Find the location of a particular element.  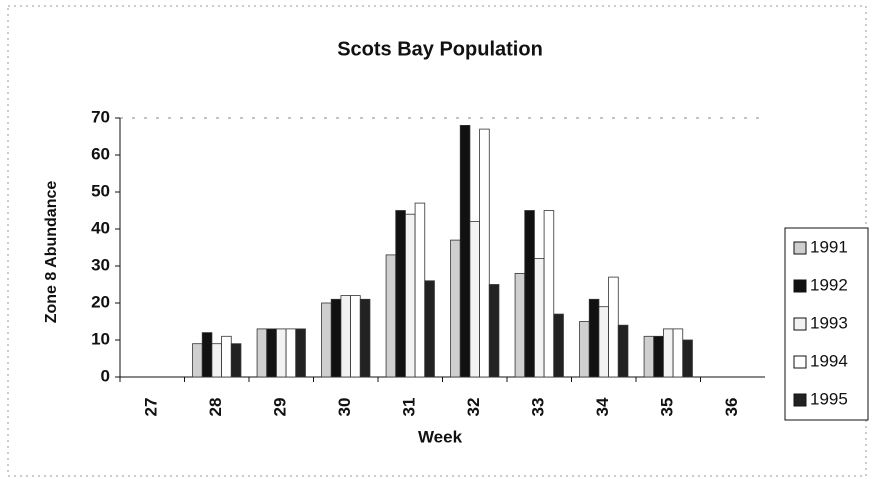

y-axis-label: Zone 8 Abundance is located at coordinates (51, 252).